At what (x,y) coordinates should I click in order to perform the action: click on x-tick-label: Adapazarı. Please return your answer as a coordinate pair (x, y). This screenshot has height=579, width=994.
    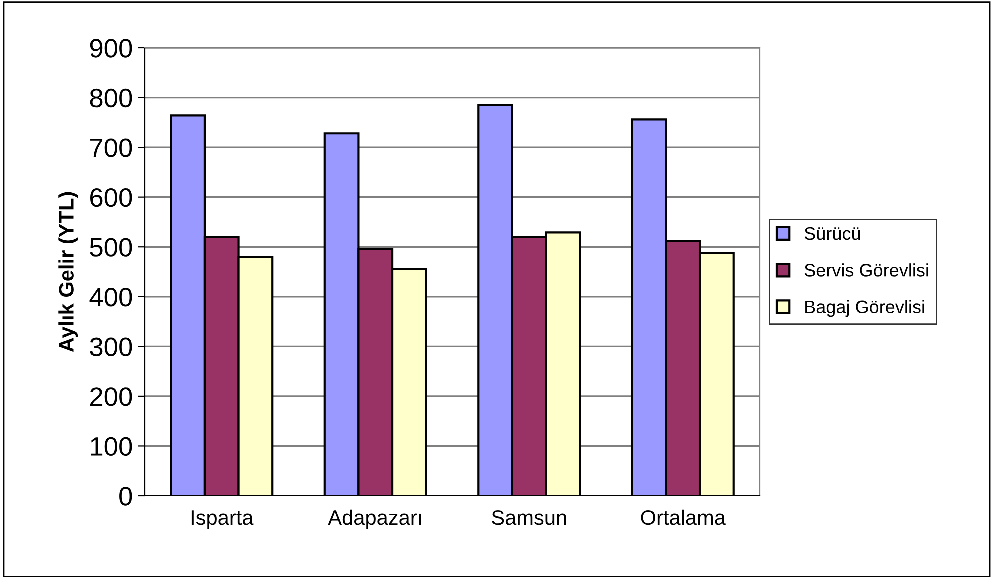
    Looking at the image, I should click on (375, 520).